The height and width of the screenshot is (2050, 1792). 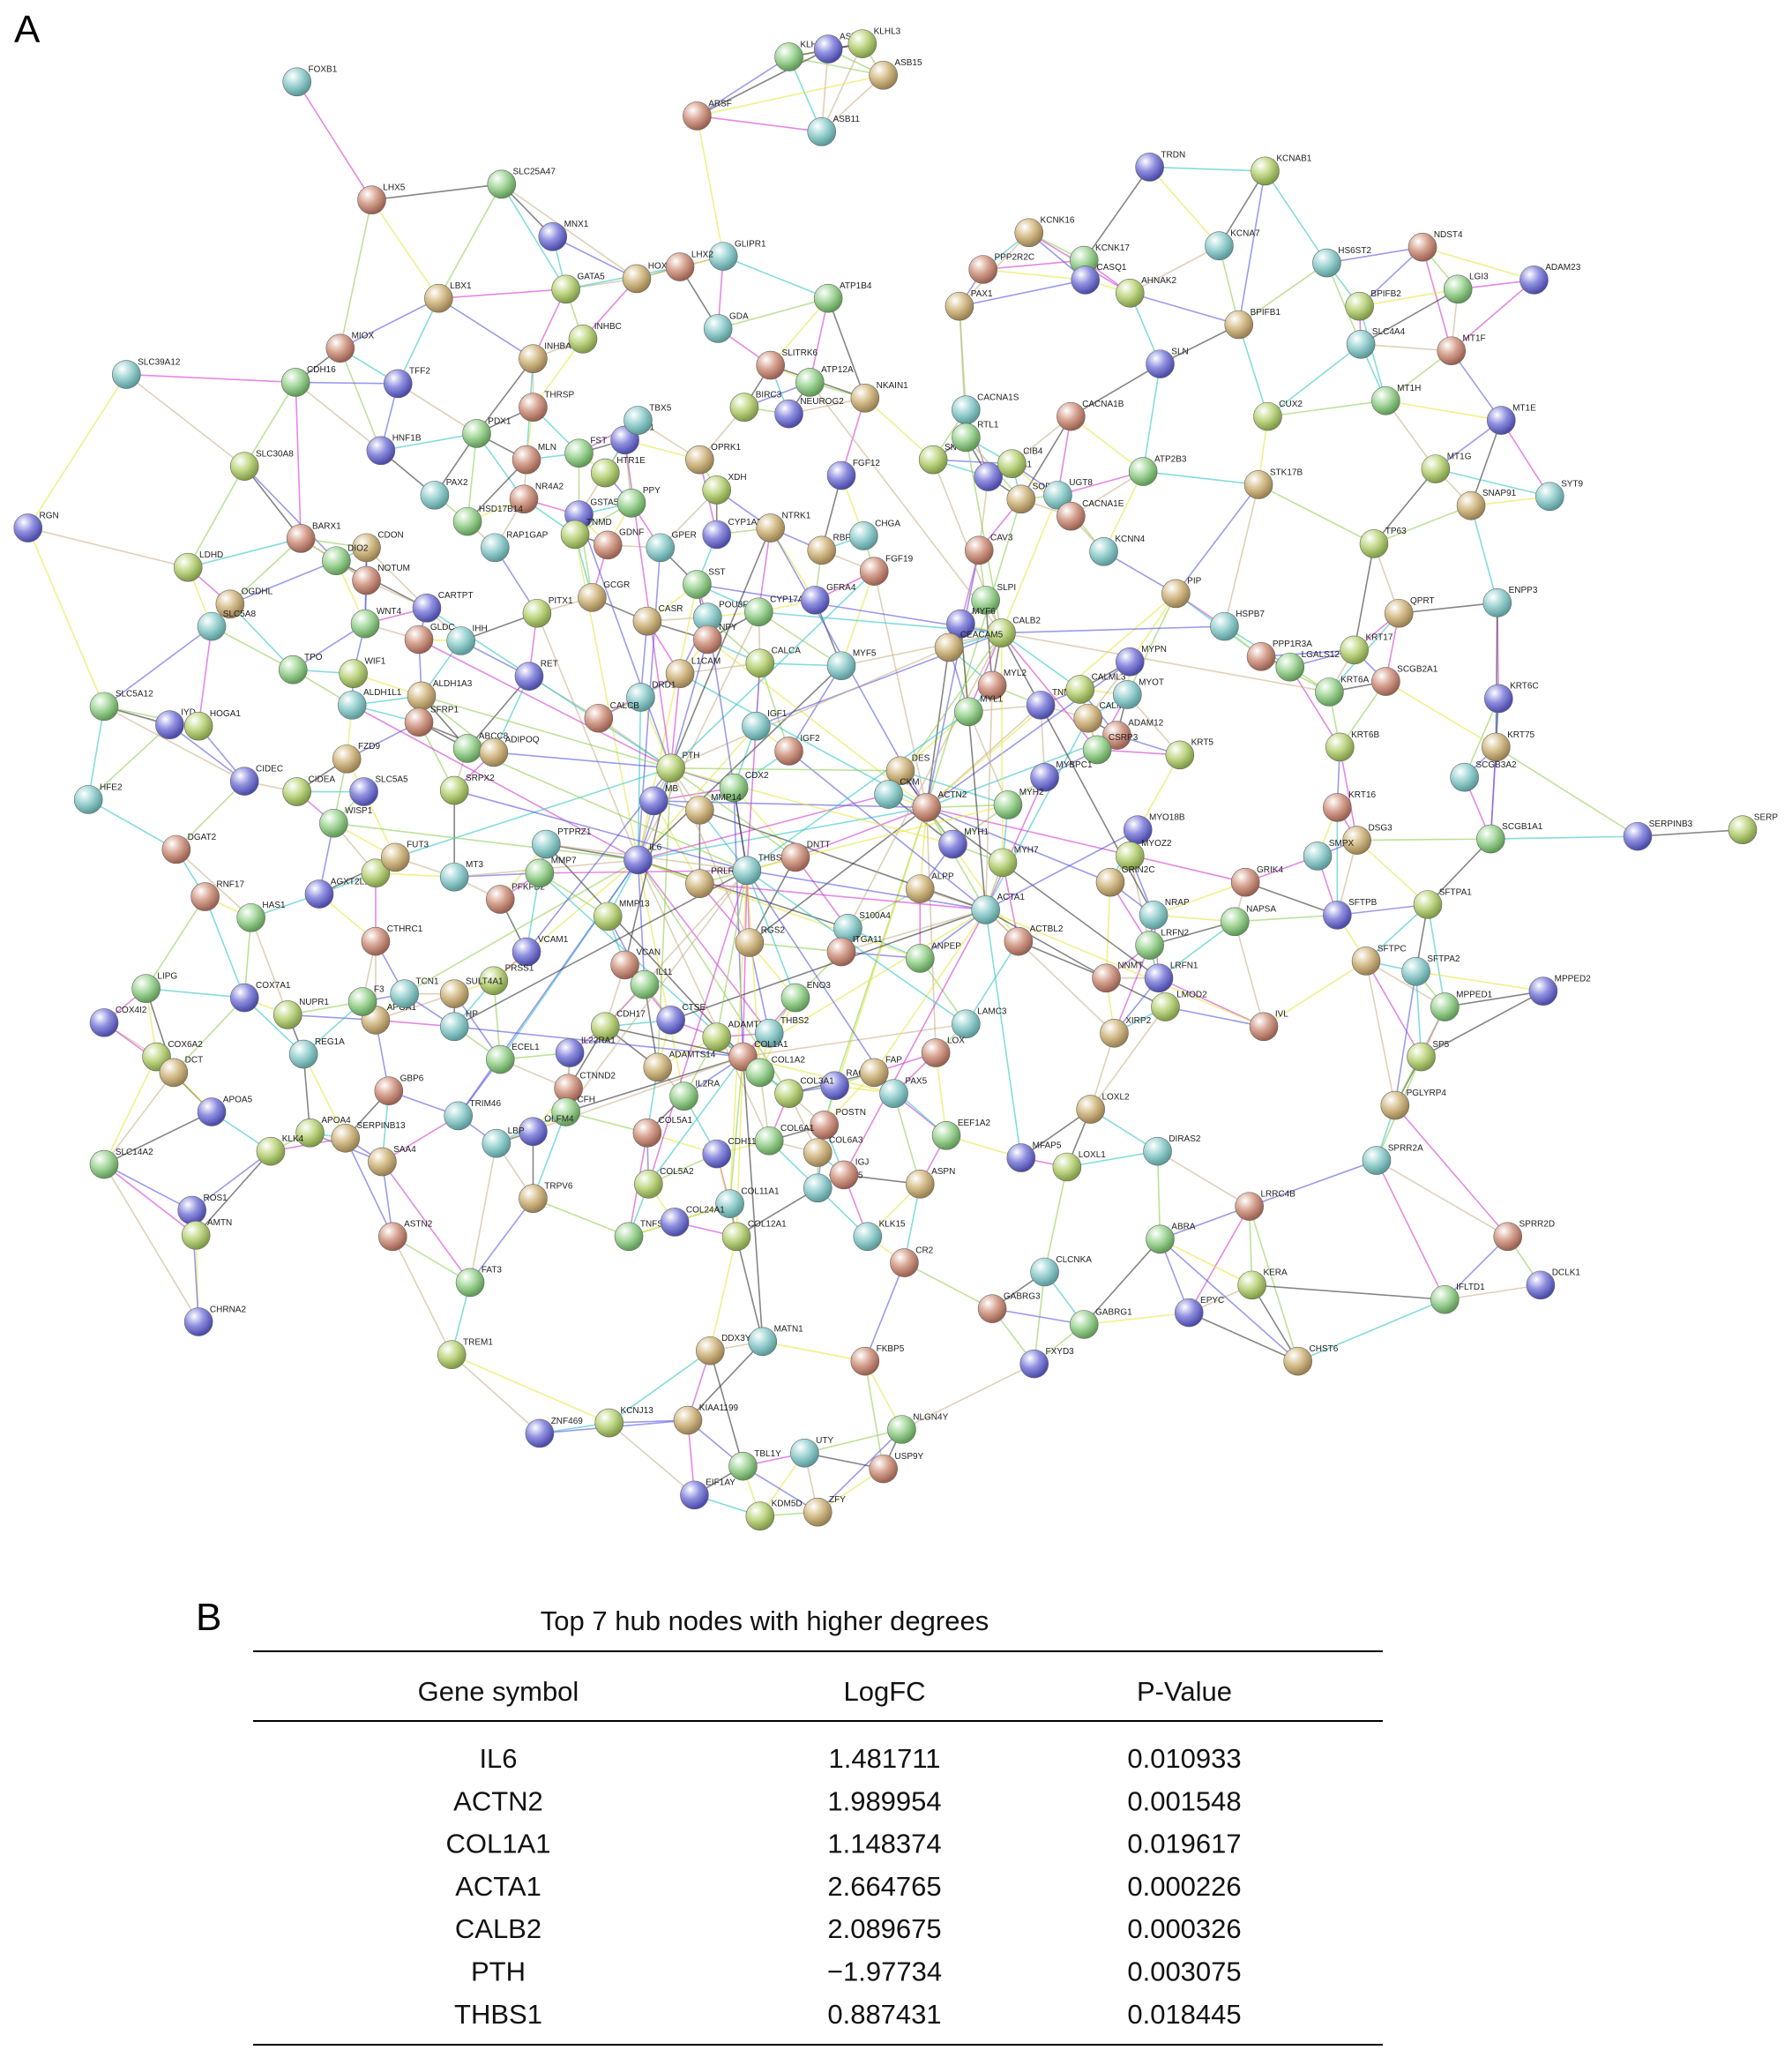 I want to click on node-label: LMOD2, so click(x=1191, y=994).